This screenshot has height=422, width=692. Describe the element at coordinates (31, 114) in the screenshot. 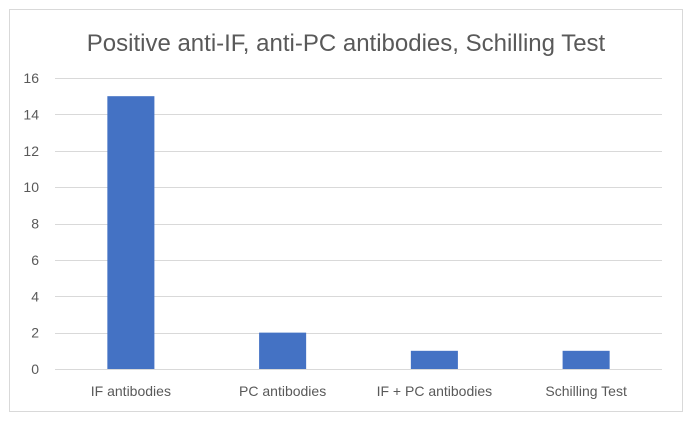

I see `y-tick-label: 14` at that location.